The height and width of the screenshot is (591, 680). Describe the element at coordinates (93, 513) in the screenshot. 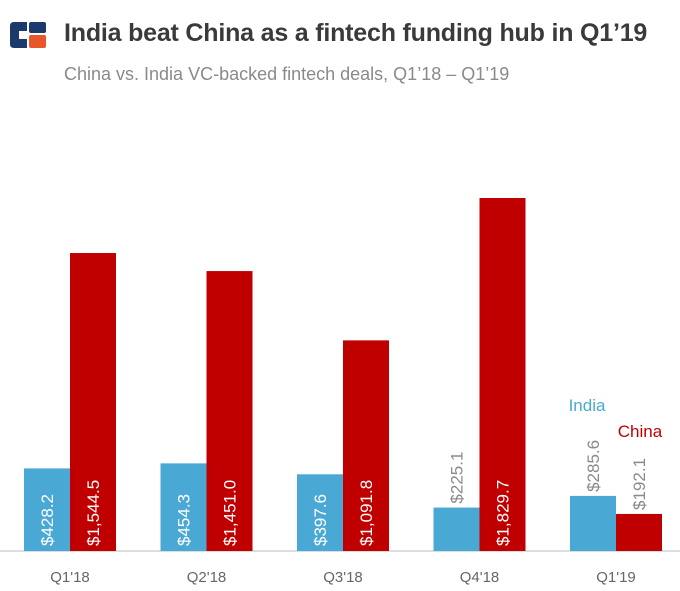

I see `data-label-china-0: $1,544.5` at that location.